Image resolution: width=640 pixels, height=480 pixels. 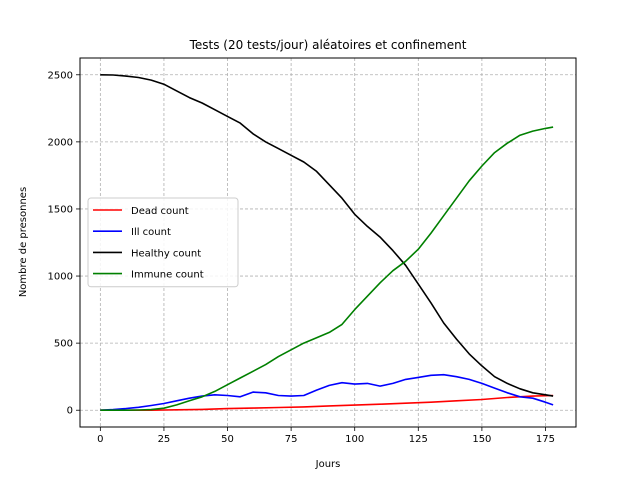 What do you see at coordinates (418, 439) in the screenshot?
I see `x-tick-label: 125` at bounding box center [418, 439].